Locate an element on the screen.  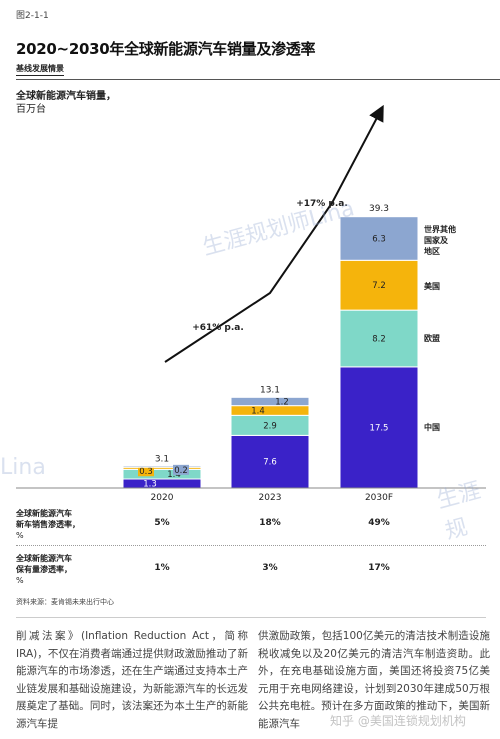
bar-segment-rest-2023 is located at coordinates (270, 401).